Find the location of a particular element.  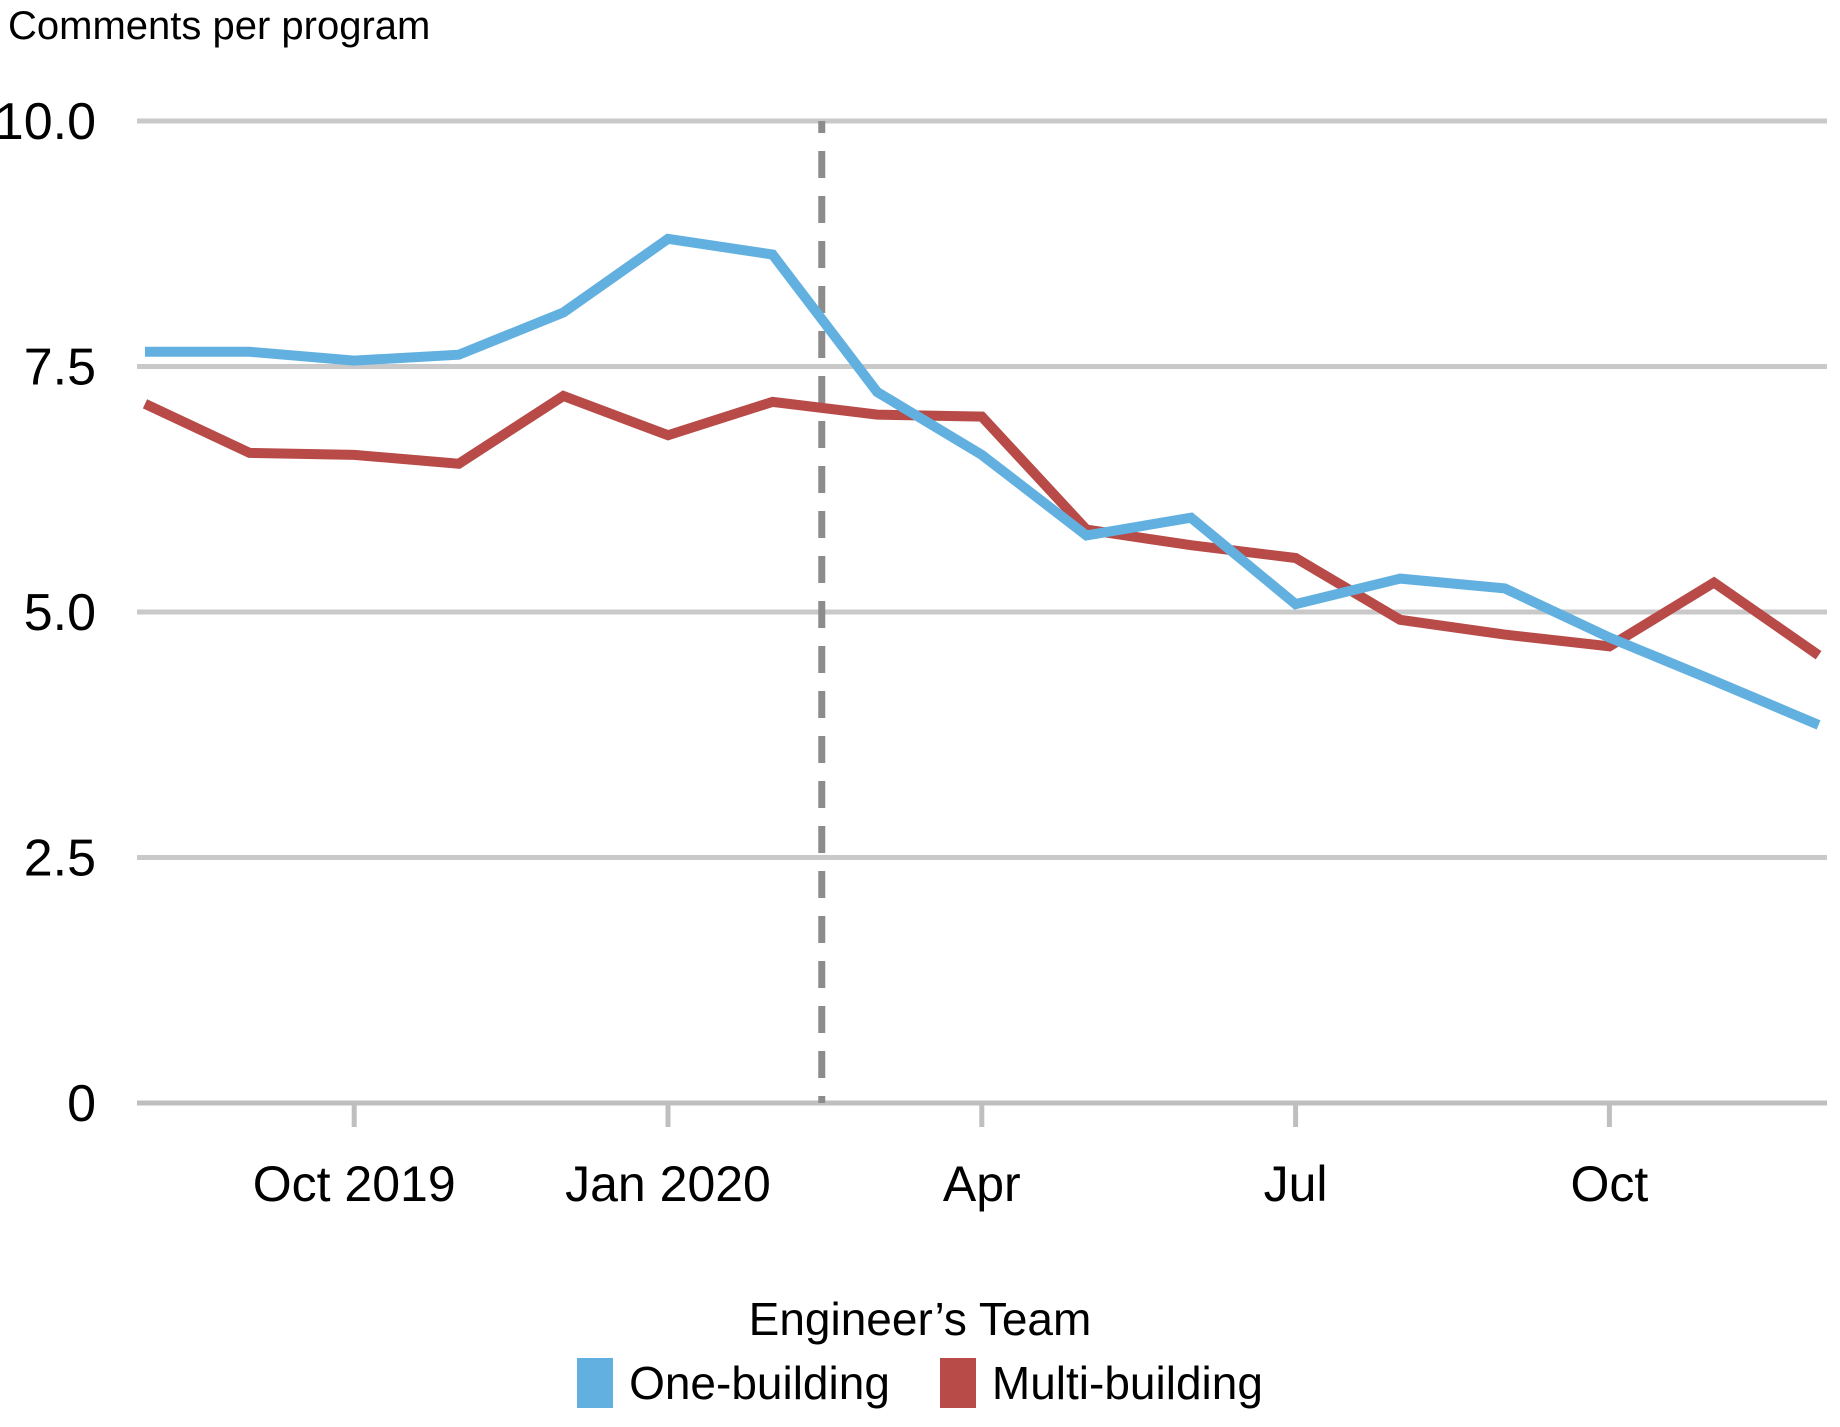

legend-item-multi-building: Multi-building is located at coordinates (1101, 1383).